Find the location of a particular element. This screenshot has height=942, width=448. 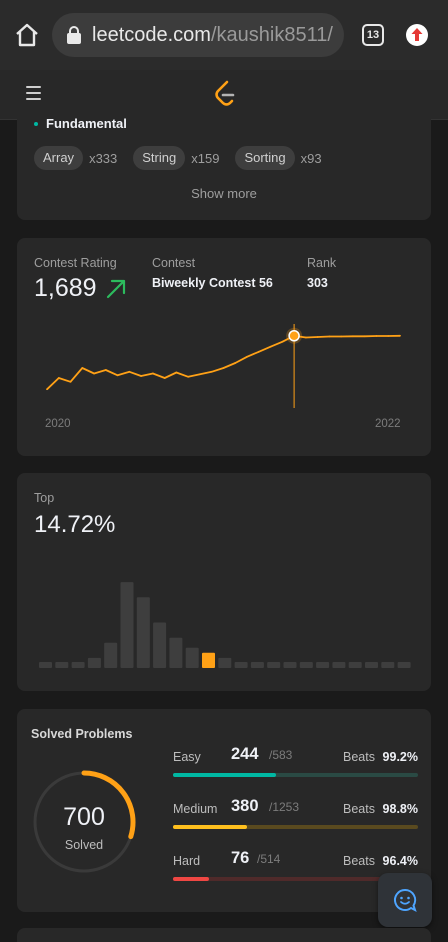

url-path: /kaushik8511/ is located at coordinates (271, 34).